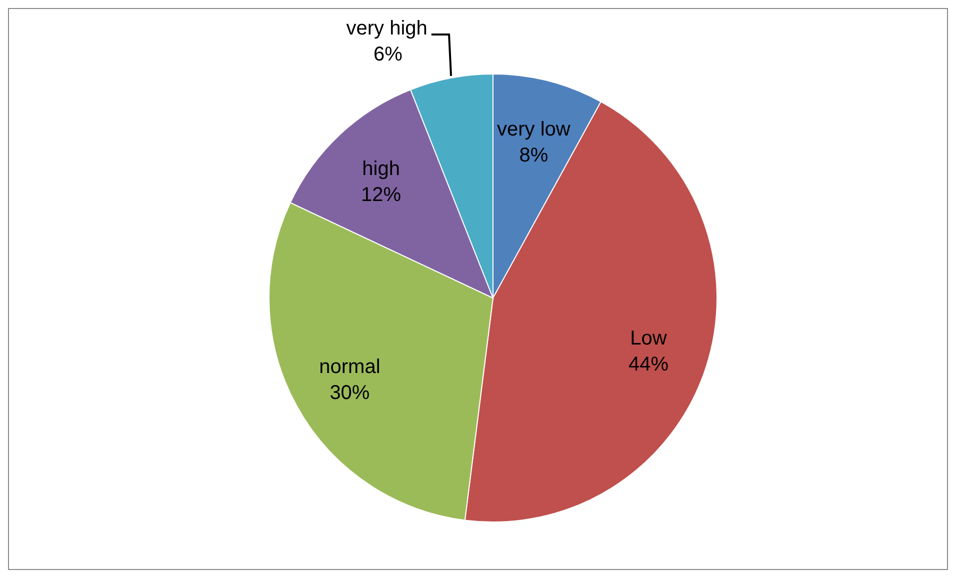  I want to click on slice-label: high, so click(381, 169).